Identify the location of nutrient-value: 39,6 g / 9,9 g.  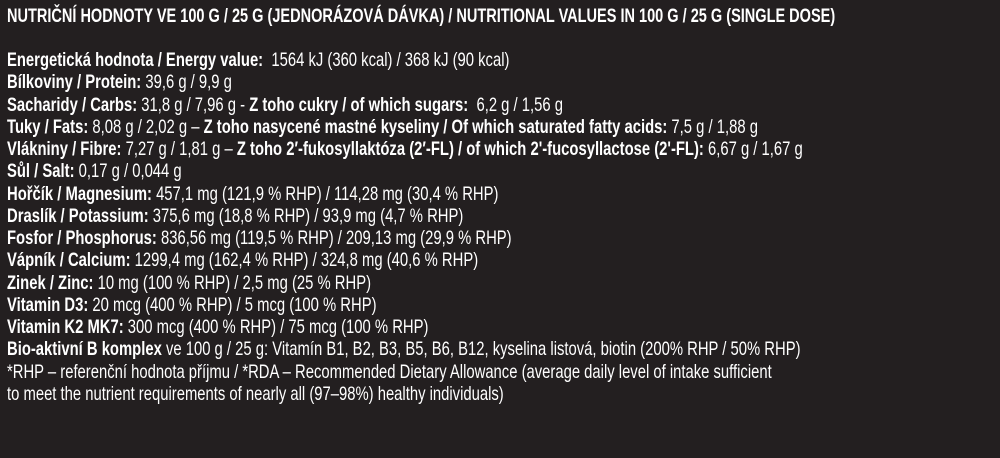
(186, 82).